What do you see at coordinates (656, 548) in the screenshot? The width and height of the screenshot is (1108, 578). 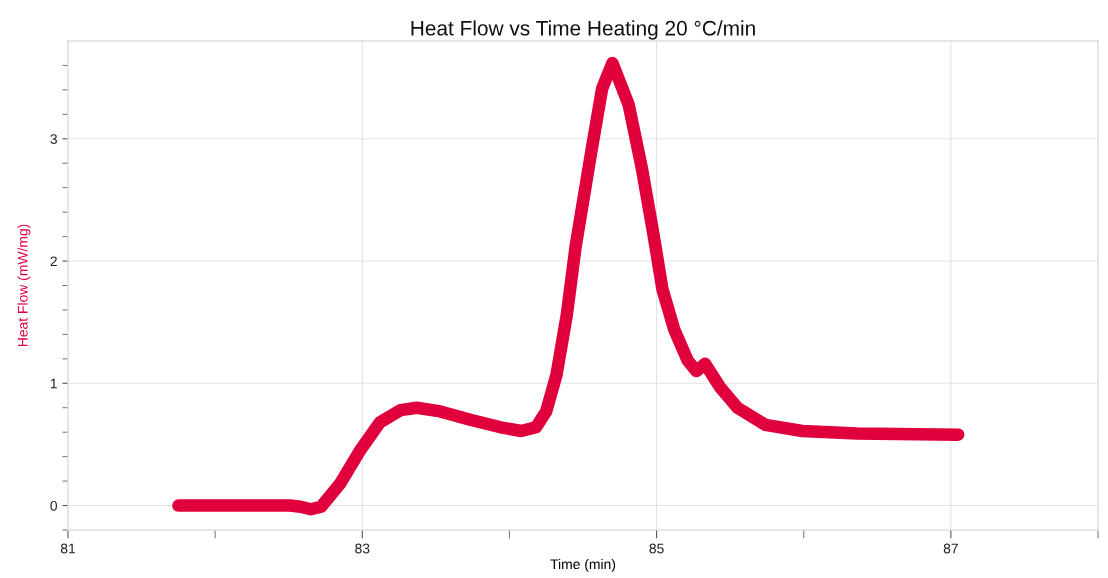 I see `x-tick-label: 85` at bounding box center [656, 548].